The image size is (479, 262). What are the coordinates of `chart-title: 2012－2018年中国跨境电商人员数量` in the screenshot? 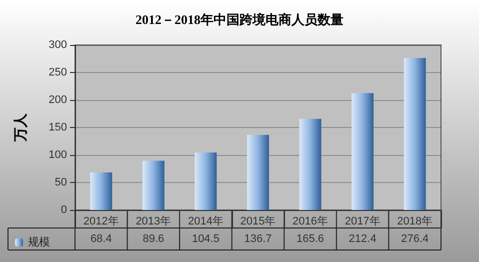 It's located at (240, 19).